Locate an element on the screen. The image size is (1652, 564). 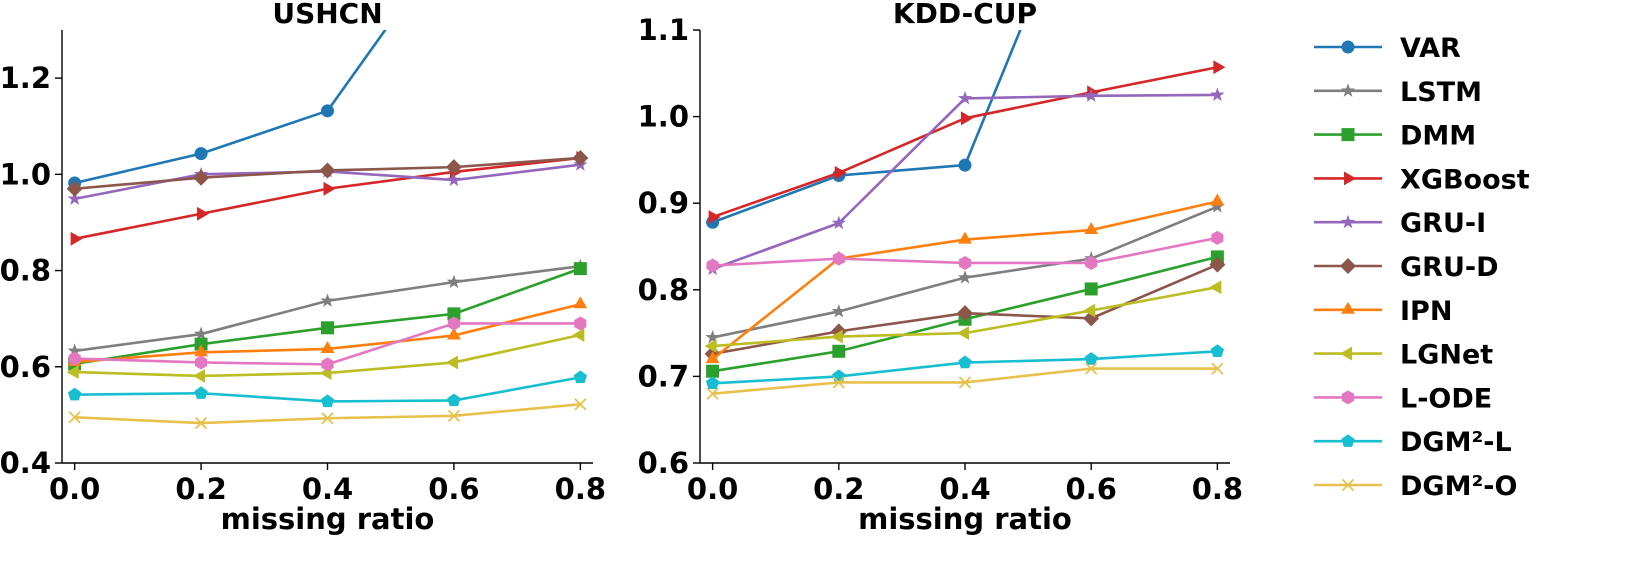
legend-label-var: VAR is located at coordinates (1430, 48).